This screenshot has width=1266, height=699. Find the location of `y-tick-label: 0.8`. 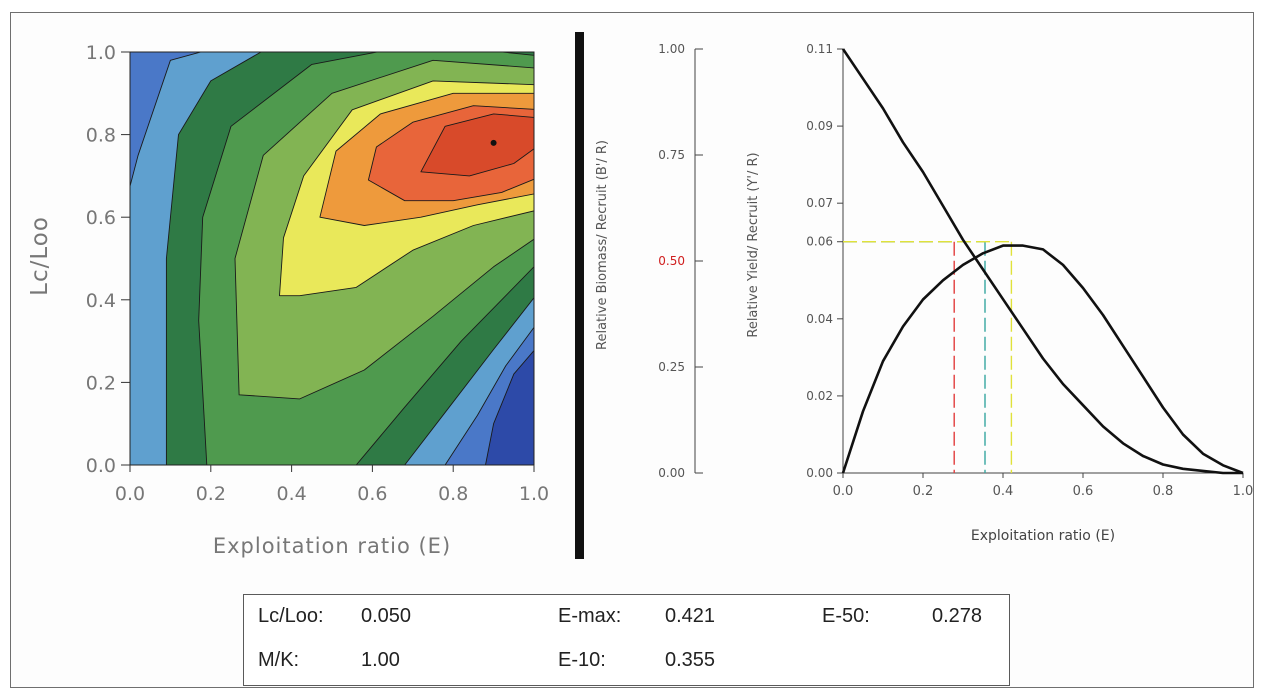

y-tick-label: 0.8 is located at coordinates (101, 136).